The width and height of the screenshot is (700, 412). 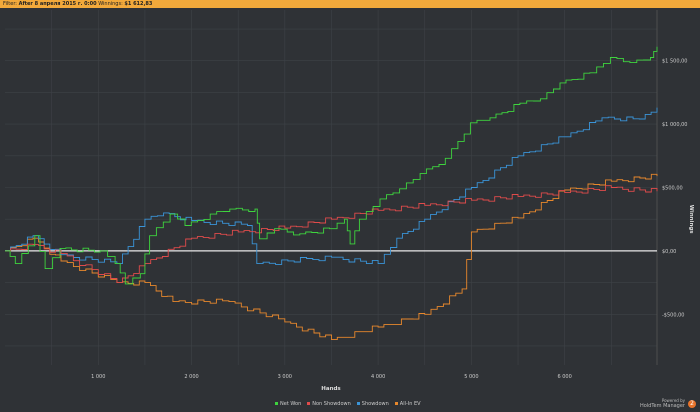 I want to click on y-tick-label: $1 000,00, so click(x=674, y=125).